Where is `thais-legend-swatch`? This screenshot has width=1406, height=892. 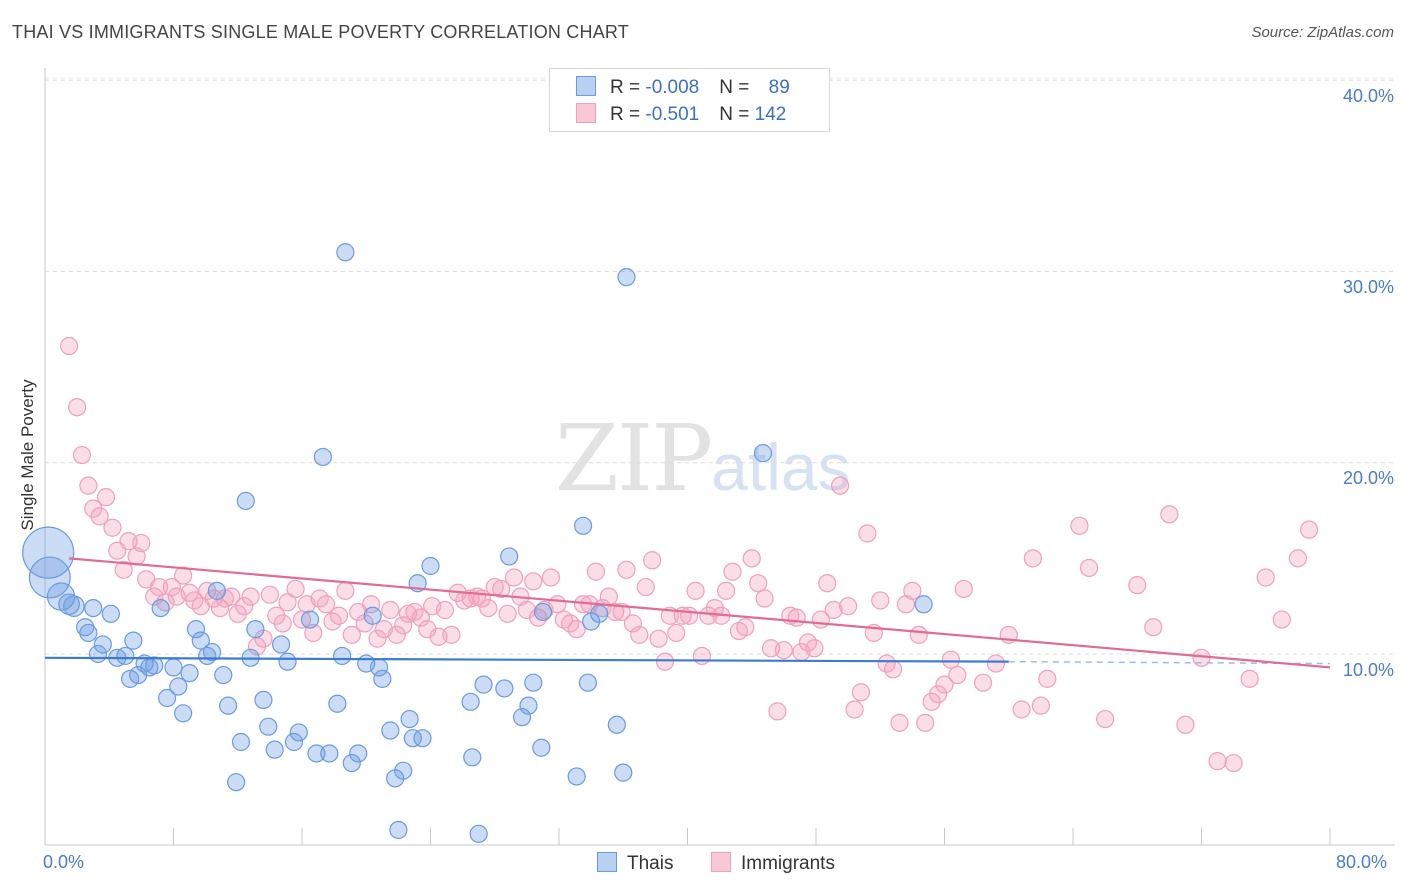 thais-legend-swatch is located at coordinates (607, 862).